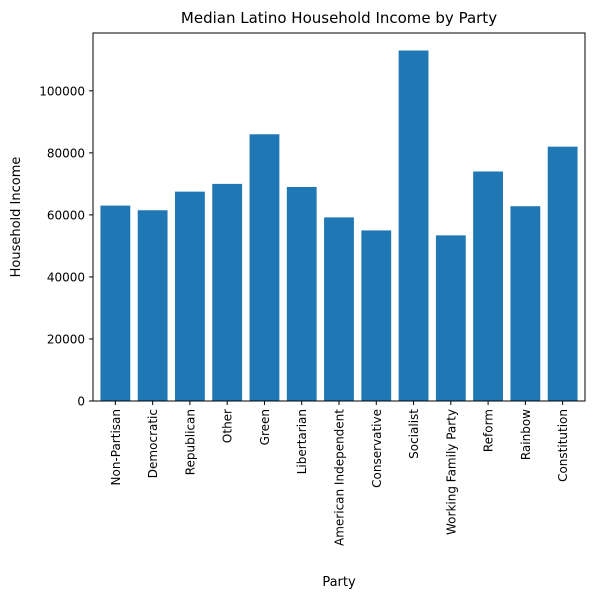 This screenshot has height=599, width=597. I want to click on y-tick-label: 0, so click(81, 402).